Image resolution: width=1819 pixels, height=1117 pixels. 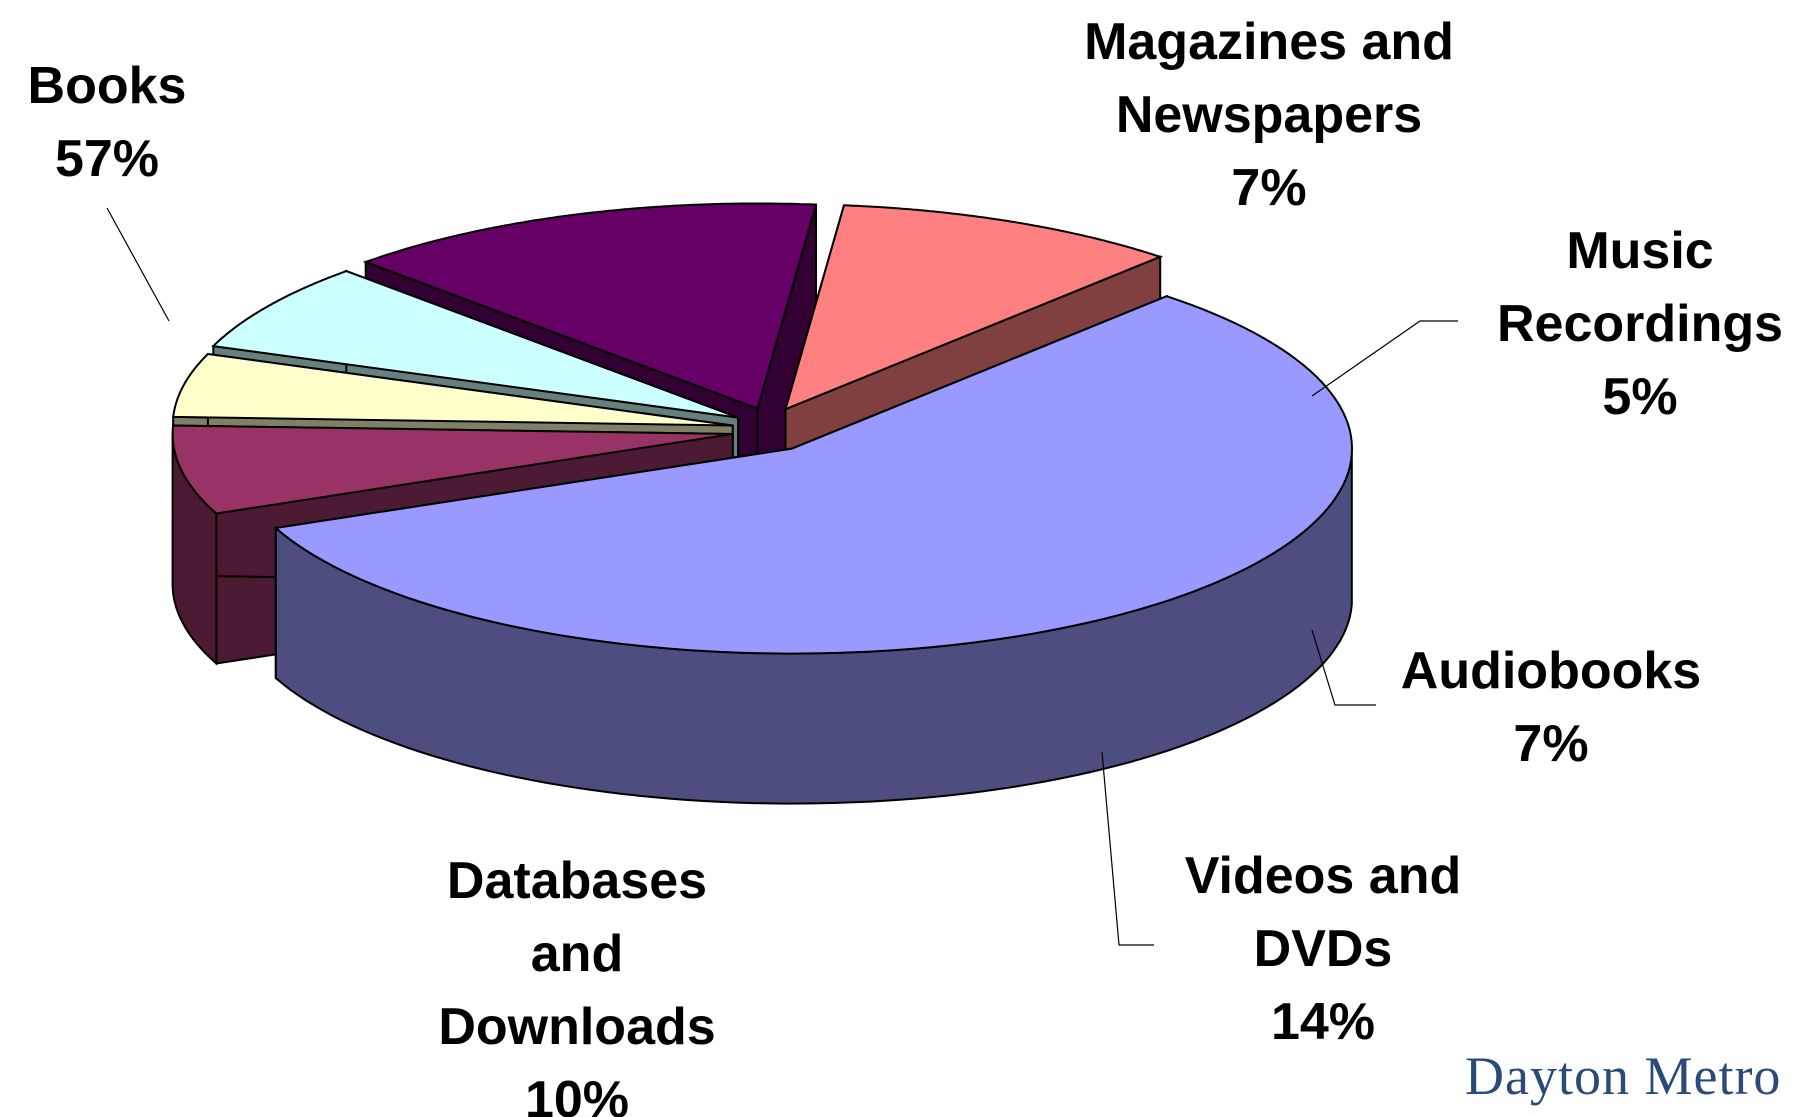 I want to click on category-label: Books, so click(x=107, y=86).